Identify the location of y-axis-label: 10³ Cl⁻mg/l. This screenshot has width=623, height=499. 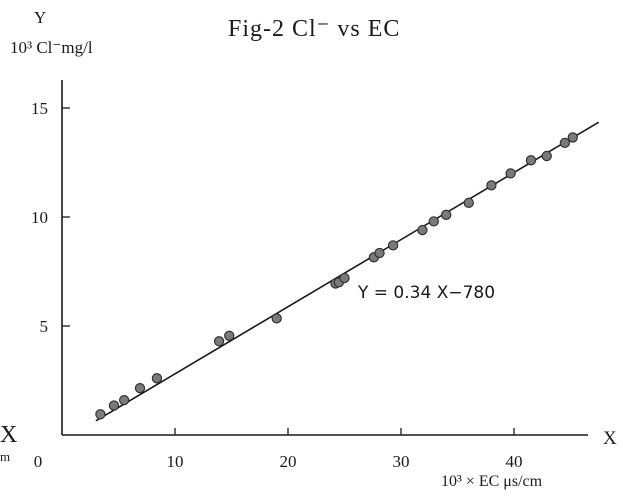
(51, 47).